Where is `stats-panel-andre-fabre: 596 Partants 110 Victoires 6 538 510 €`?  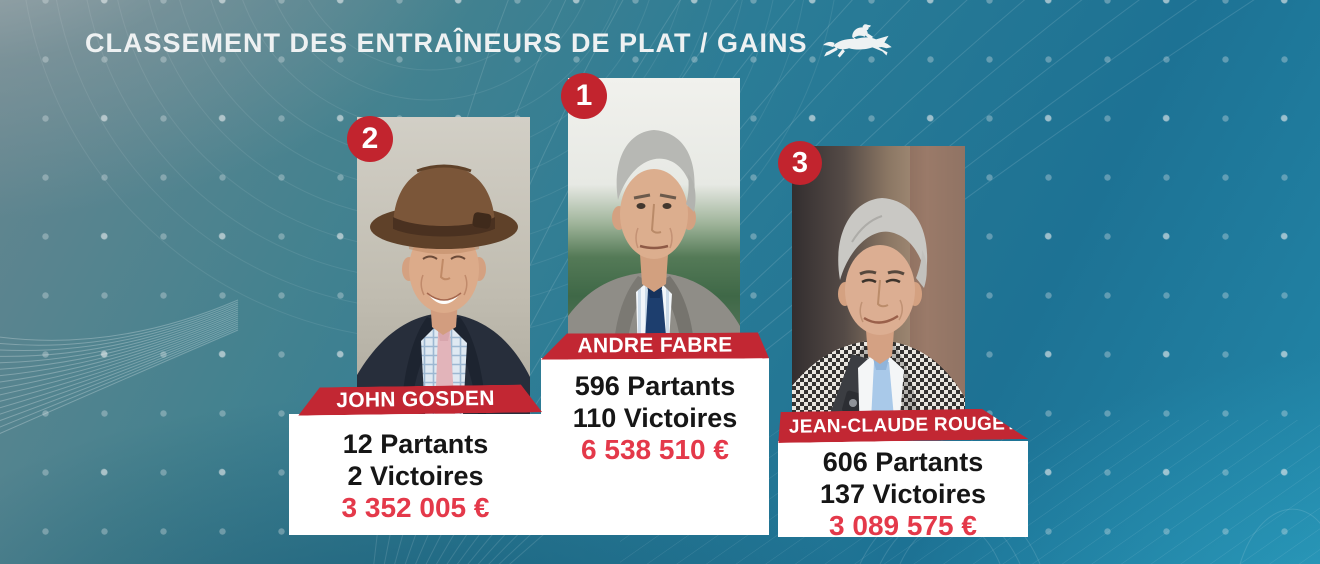 stats-panel-andre-fabre: 596 Partants 110 Victoires 6 538 510 € is located at coordinates (655, 446).